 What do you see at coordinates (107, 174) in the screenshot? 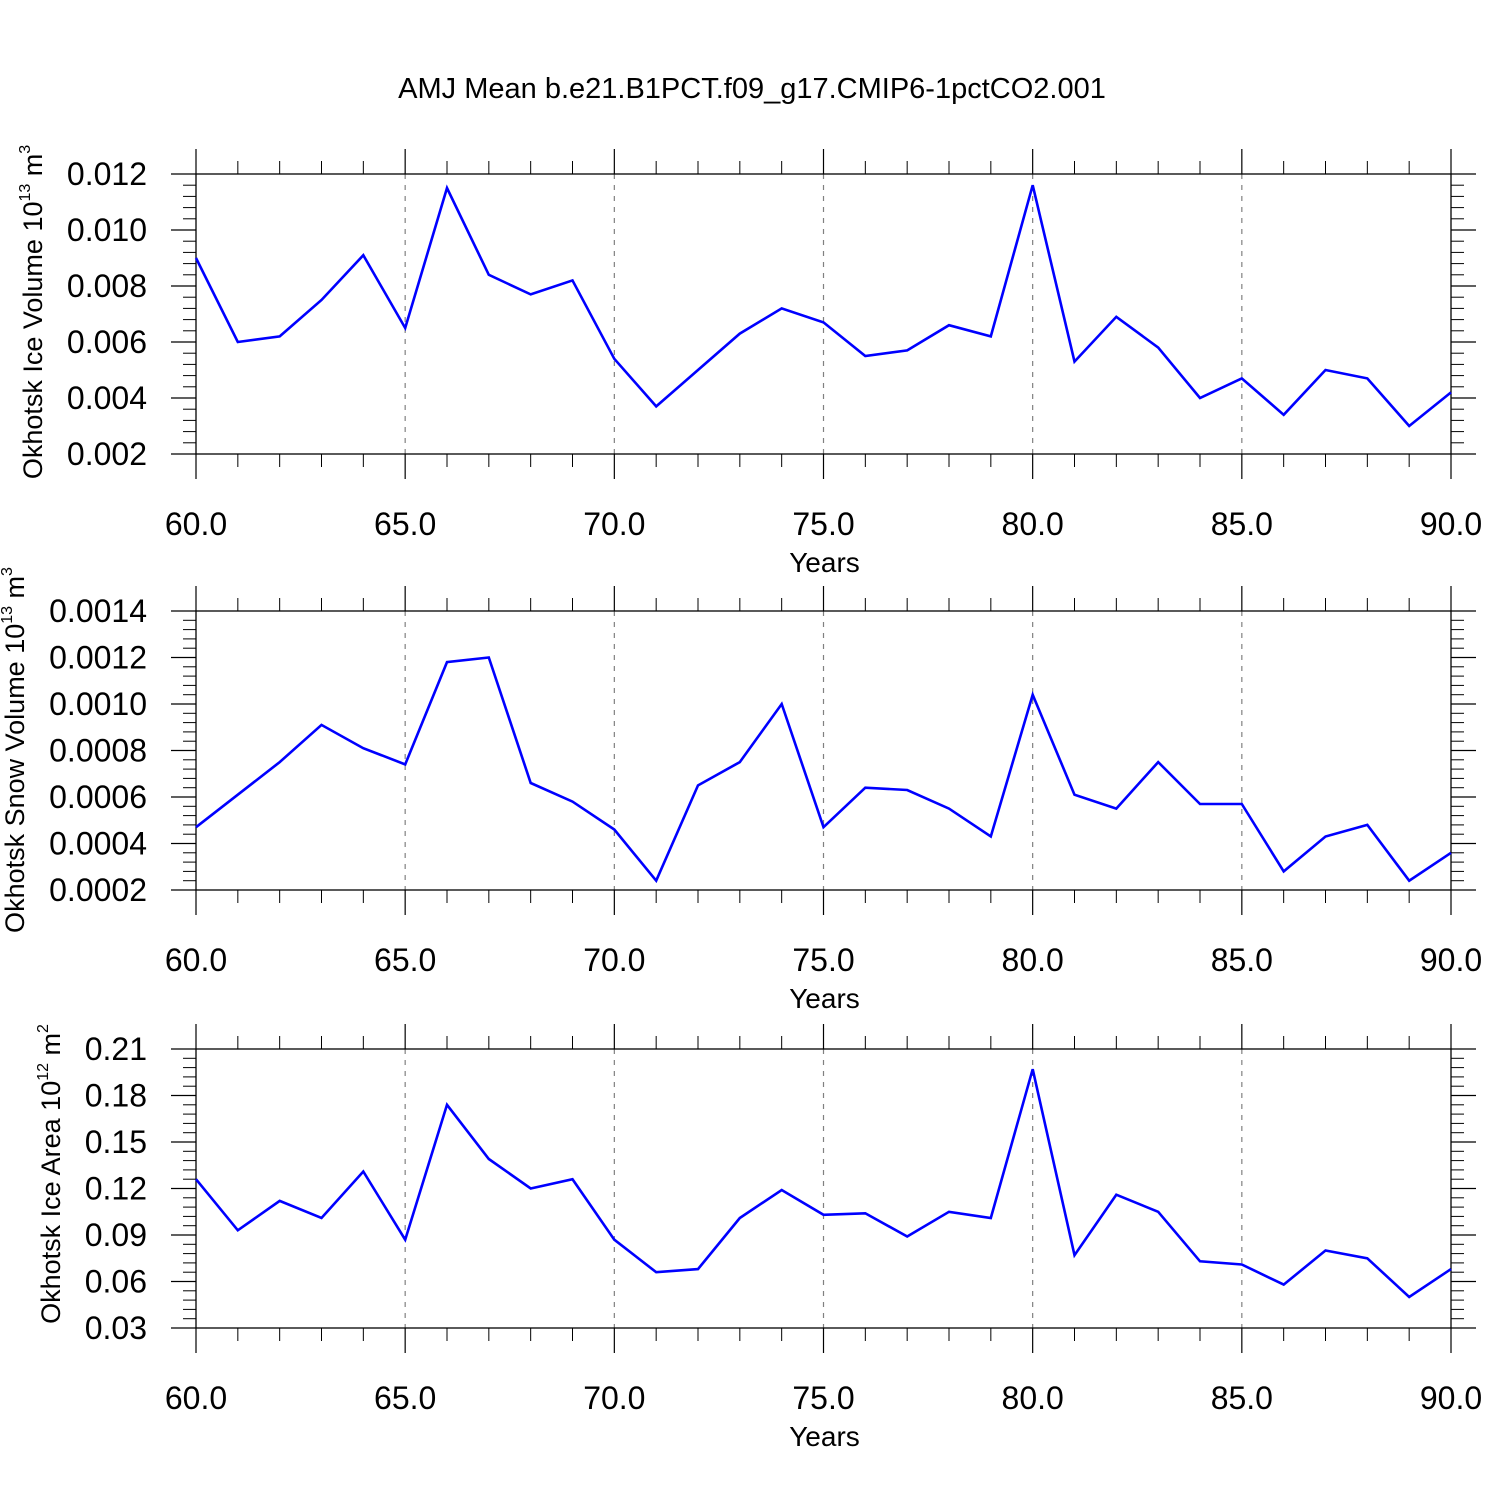
I see `y-tick-label: 0.012` at bounding box center [107, 174].